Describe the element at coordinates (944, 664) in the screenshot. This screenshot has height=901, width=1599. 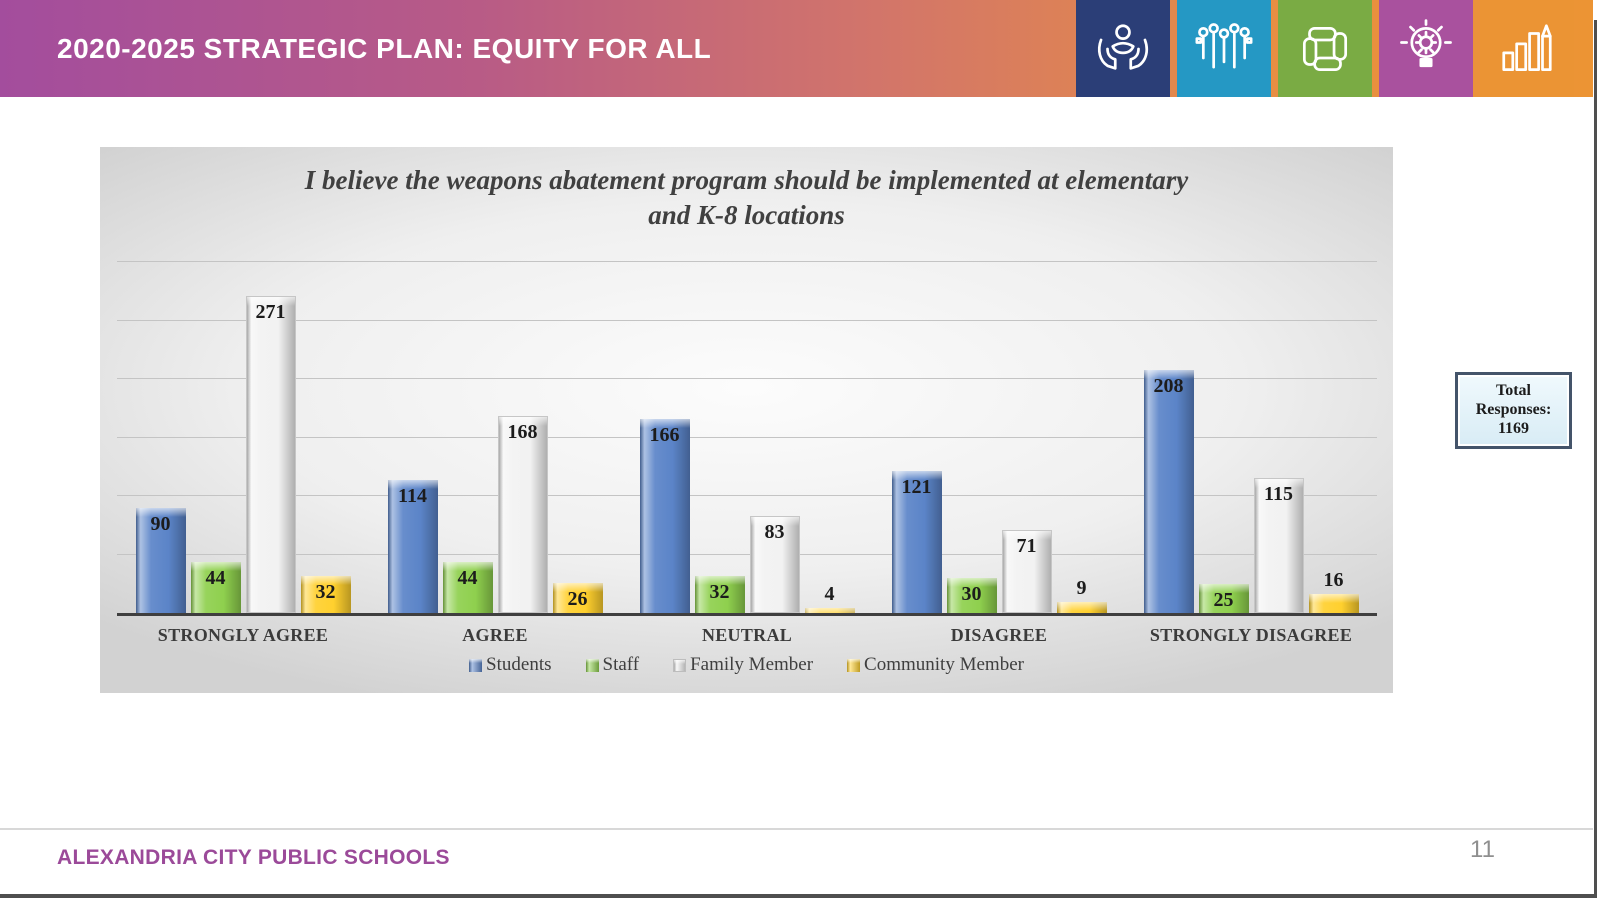
I see `legend-label: Community Member` at that location.